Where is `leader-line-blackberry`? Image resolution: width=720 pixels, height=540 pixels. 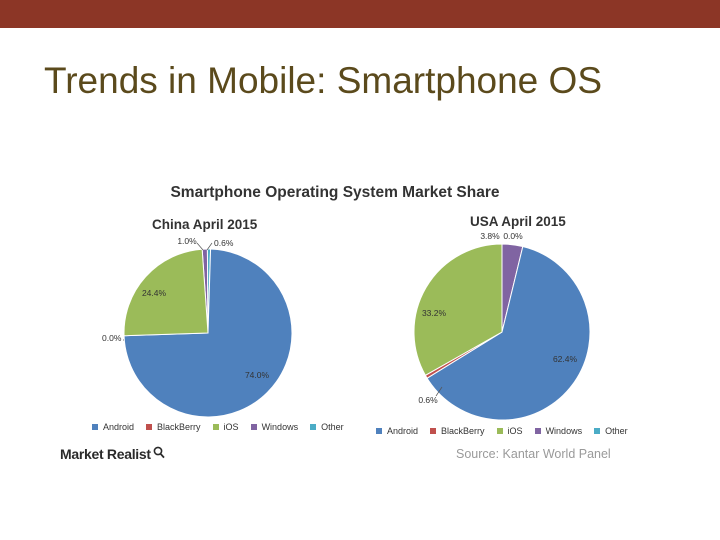 leader-line-blackberry is located at coordinates (439, 391).